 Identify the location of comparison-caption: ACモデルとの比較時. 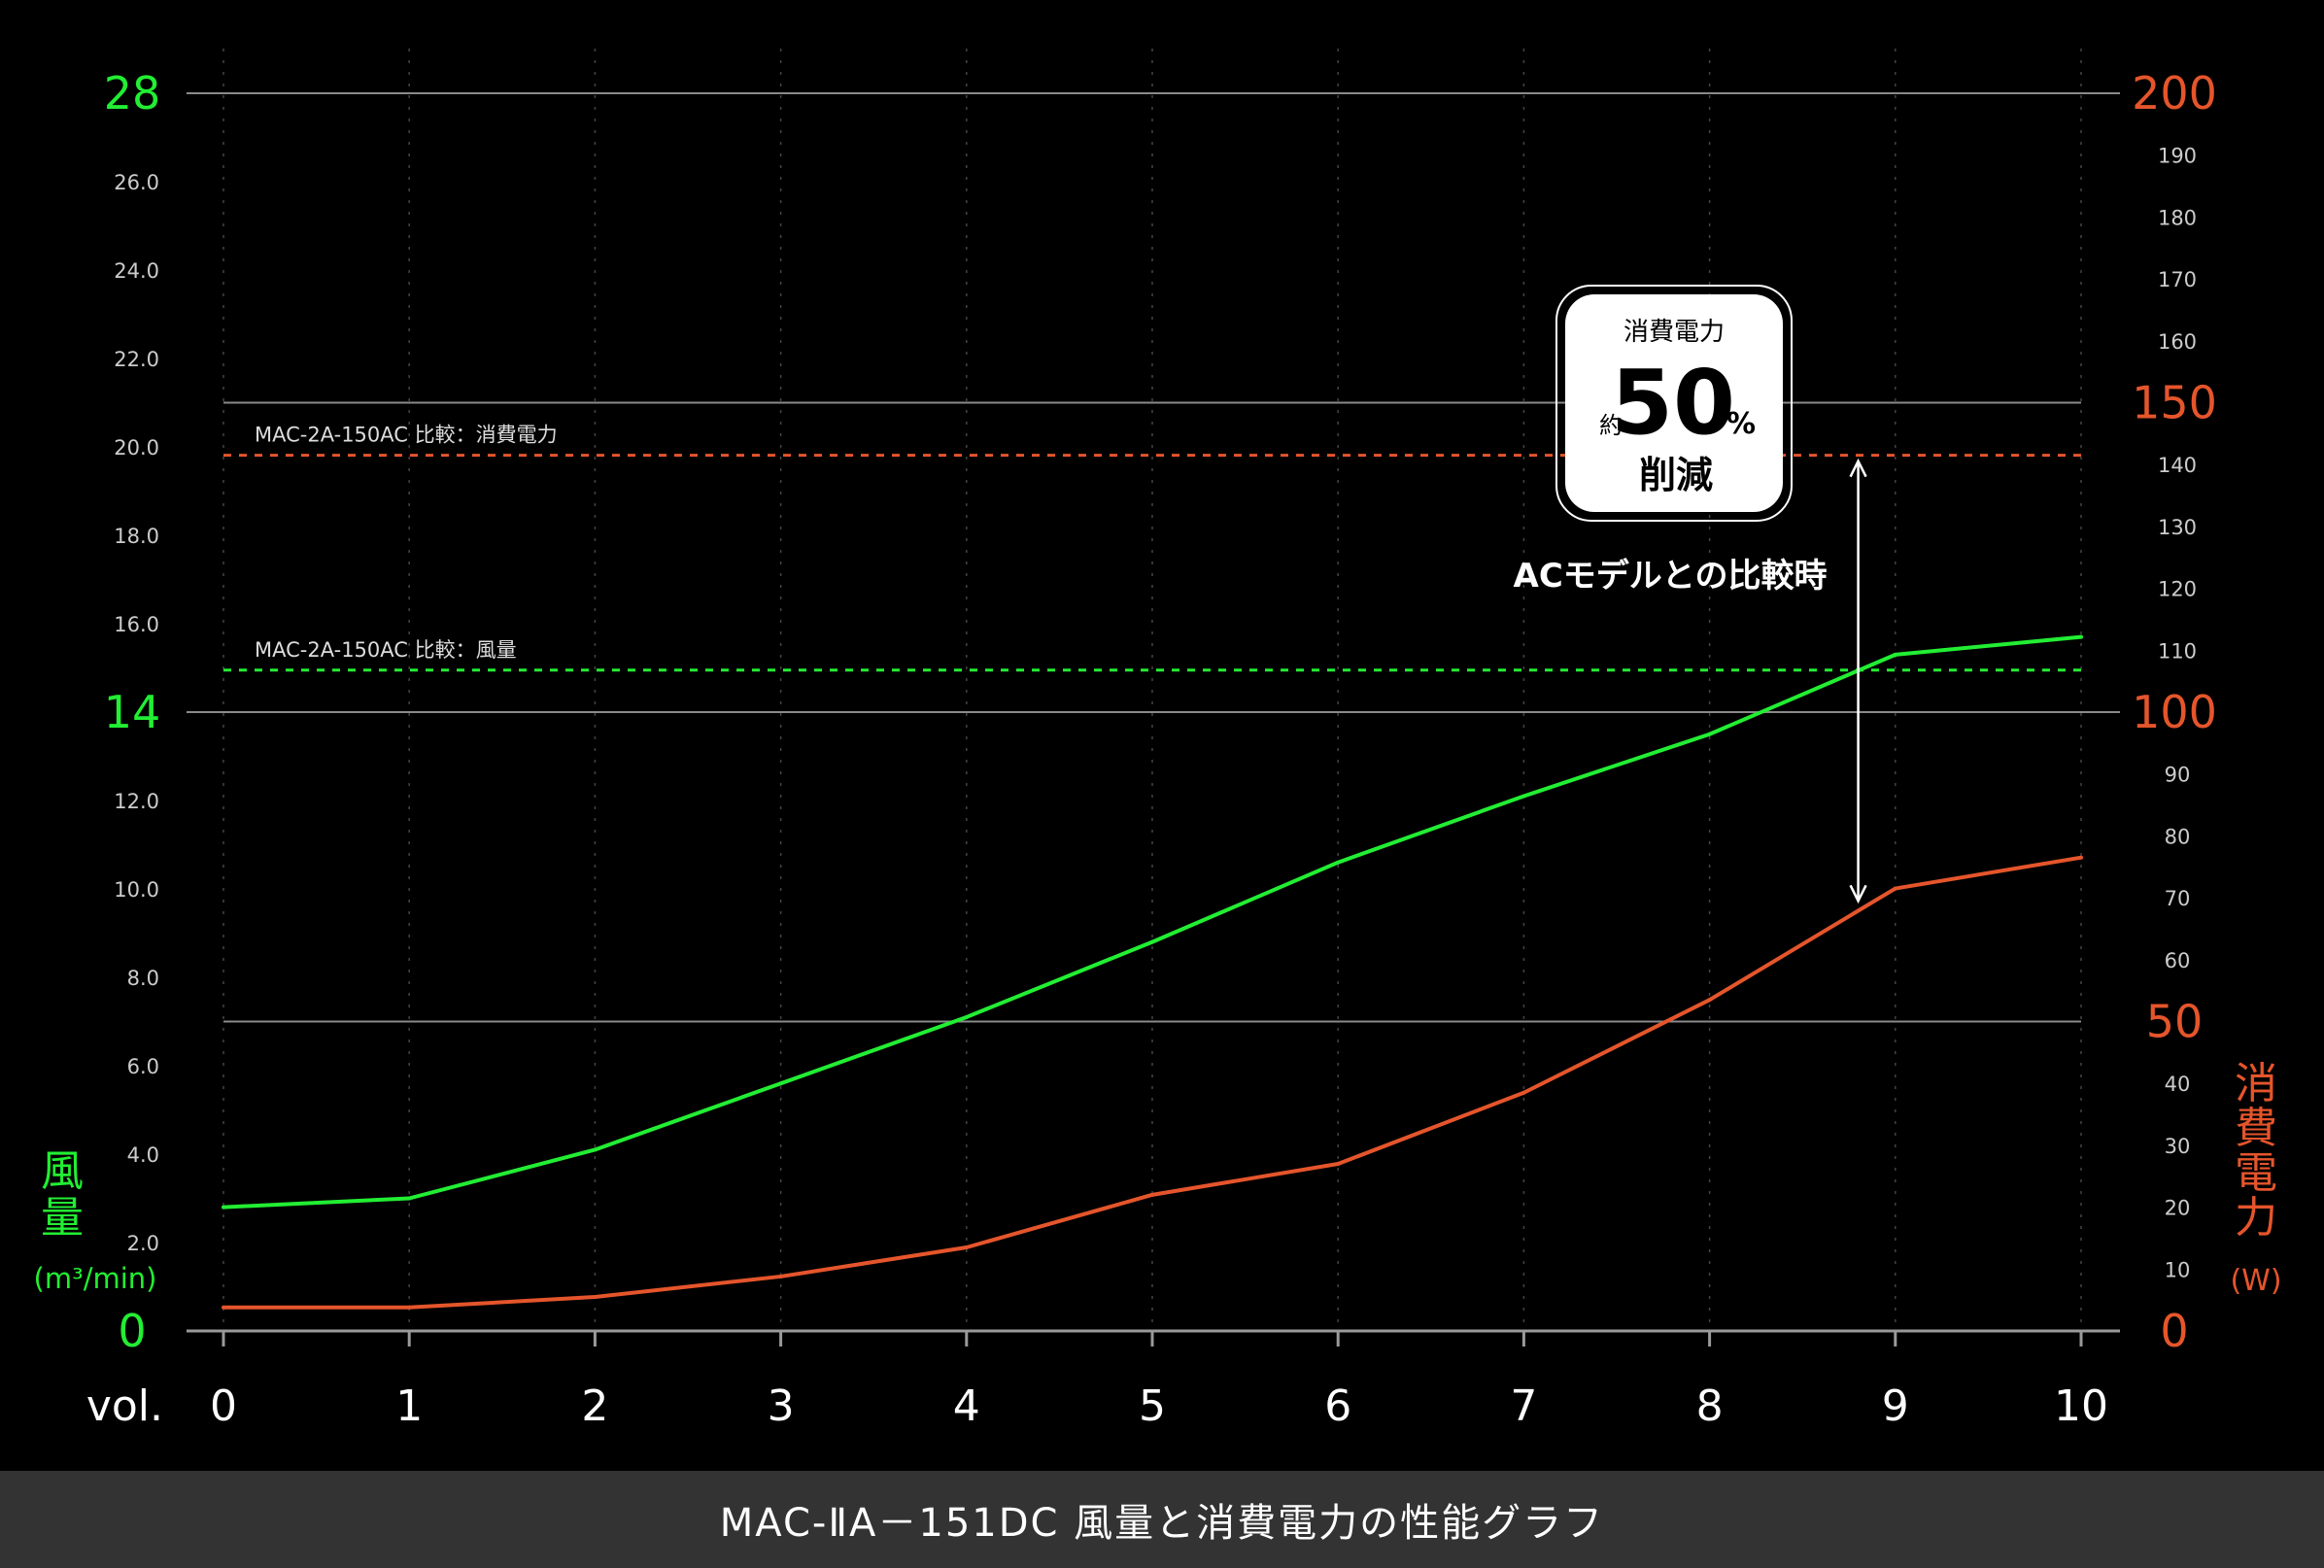
(1671, 576).